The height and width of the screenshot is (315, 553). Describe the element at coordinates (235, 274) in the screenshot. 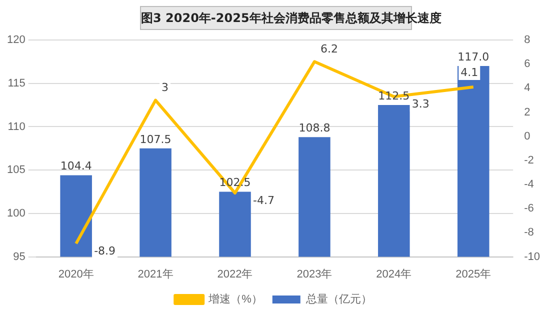

I see `x-tick-label: 2022年` at that location.